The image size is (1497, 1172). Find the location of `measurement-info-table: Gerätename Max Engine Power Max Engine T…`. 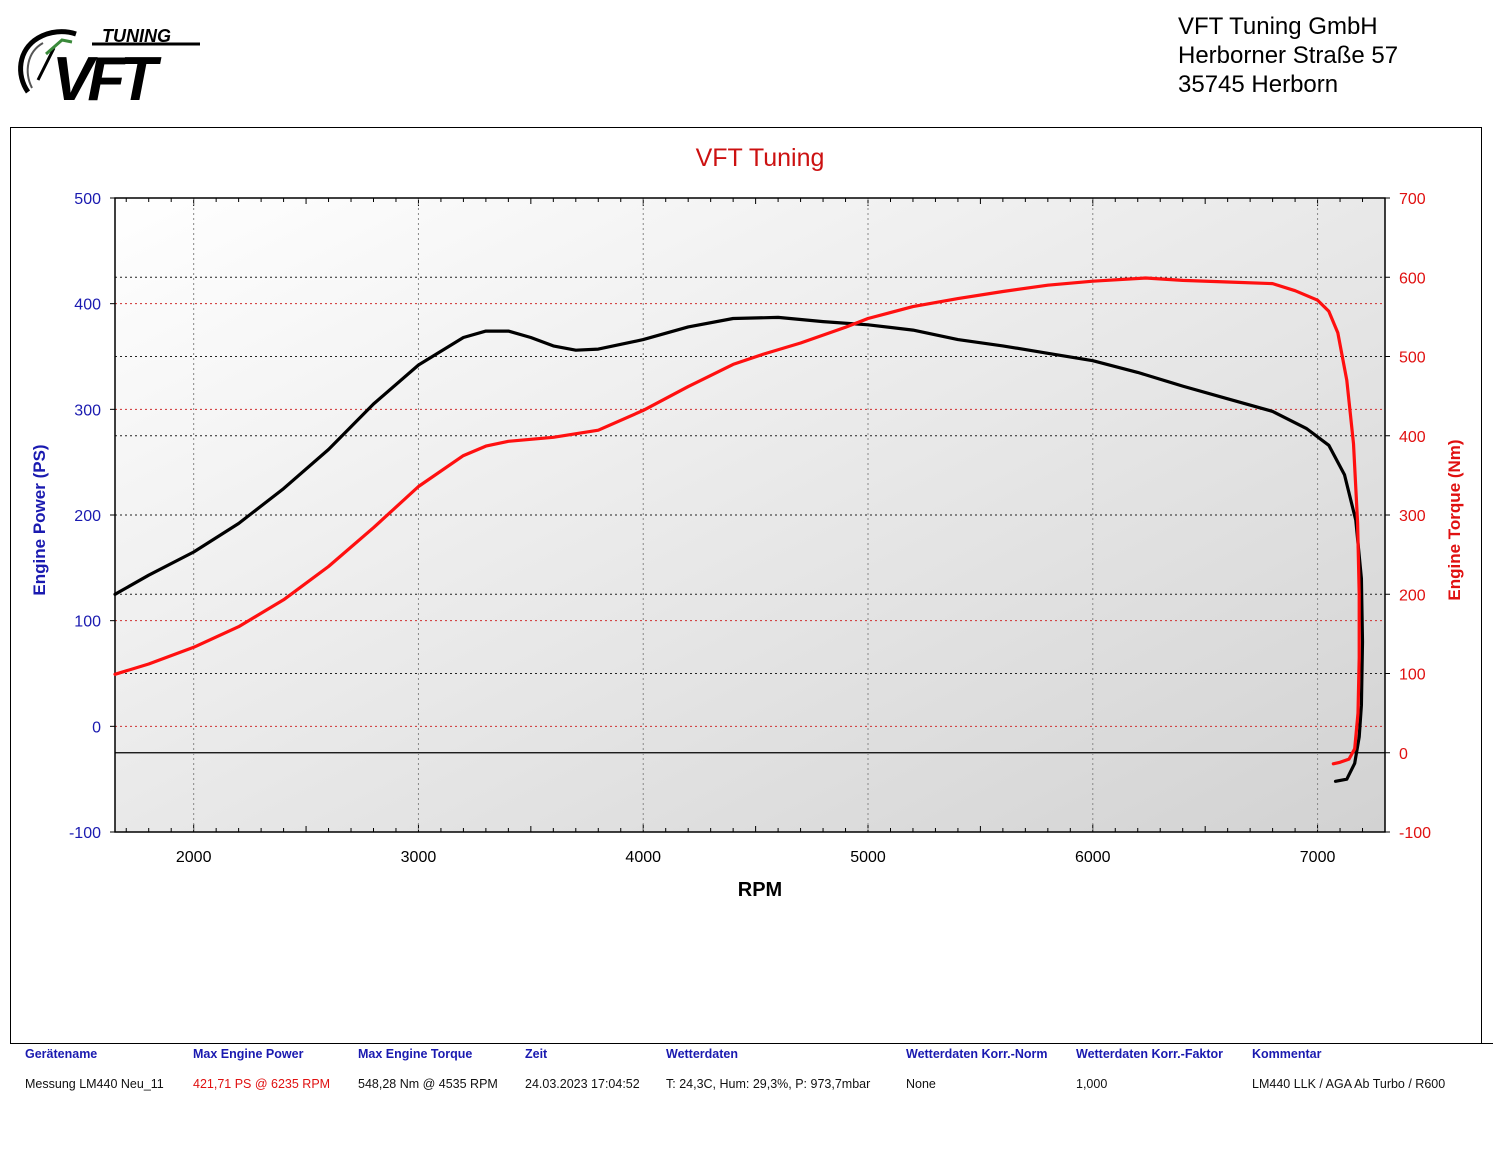

measurement-info-table: Gerätename Max Engine Power Max Engine T… is located at coordinates (757, 1107).